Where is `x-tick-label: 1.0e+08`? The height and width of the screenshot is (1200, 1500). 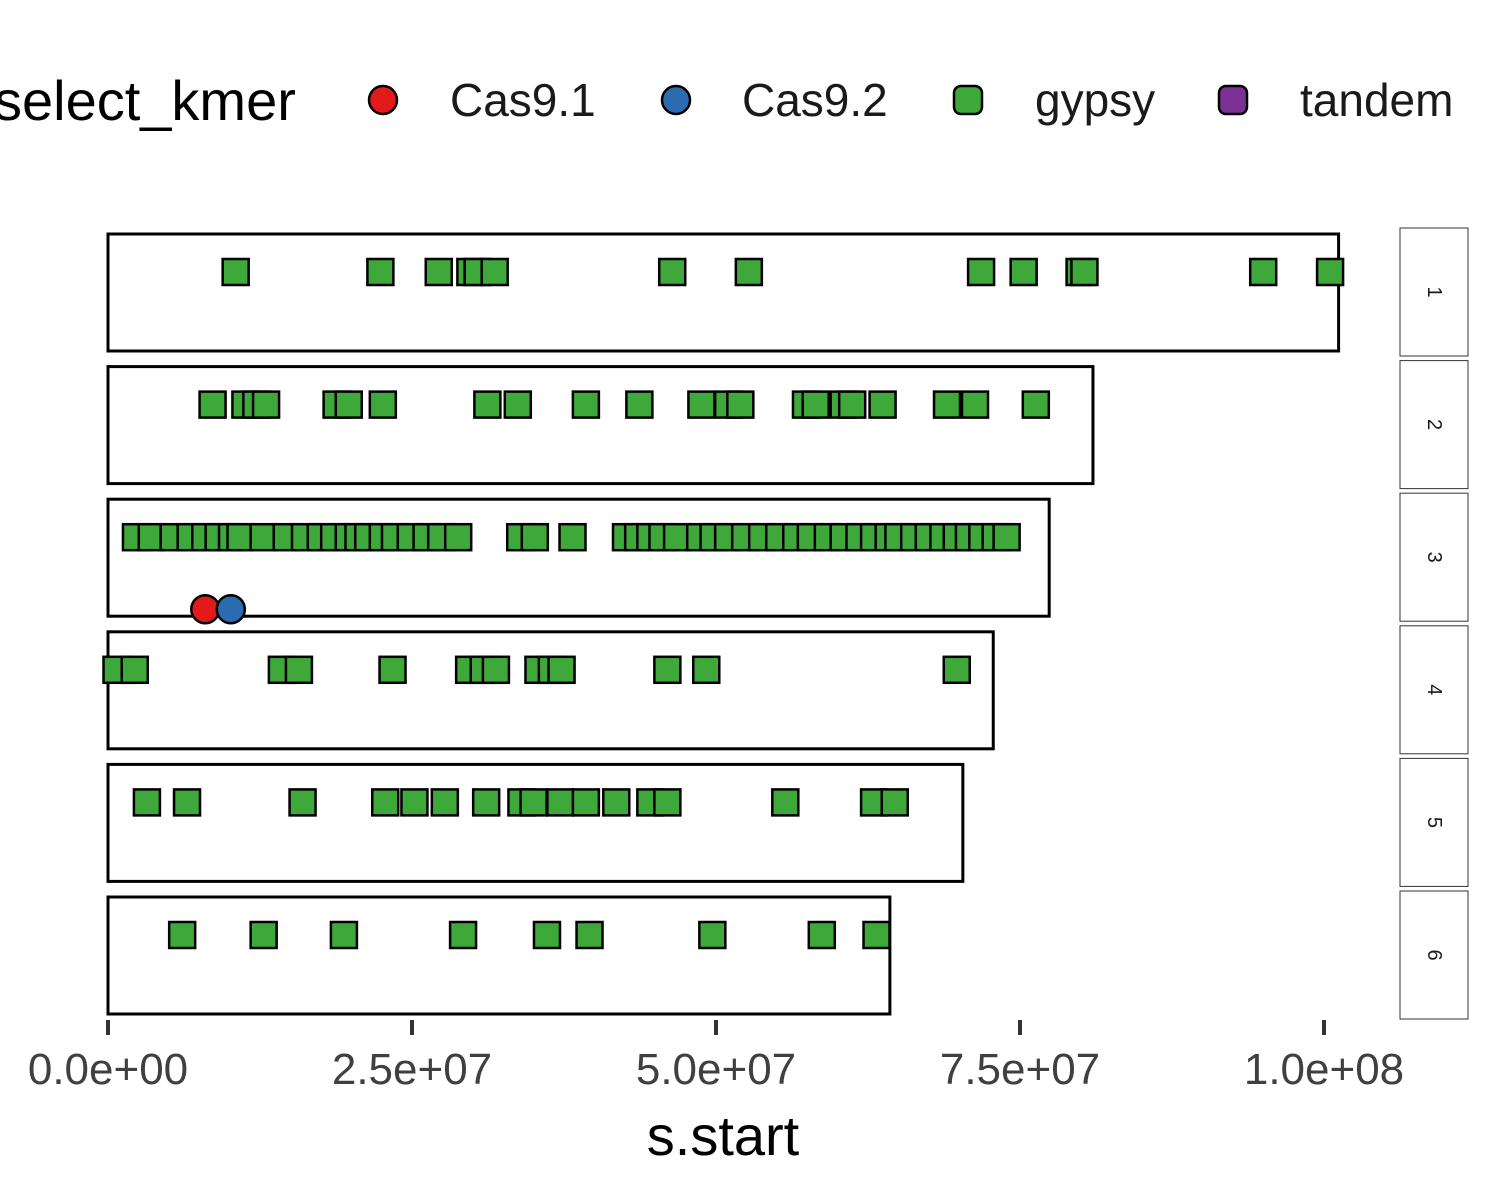 x-tick-label: 1.0e+08 is located at coordinates (1324, 1069).